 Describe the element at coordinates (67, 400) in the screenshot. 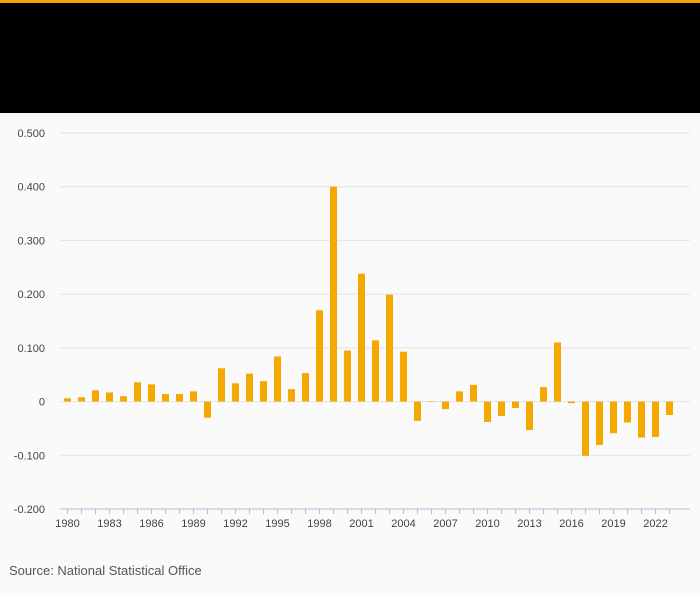

I see `bar-1980` at that location.